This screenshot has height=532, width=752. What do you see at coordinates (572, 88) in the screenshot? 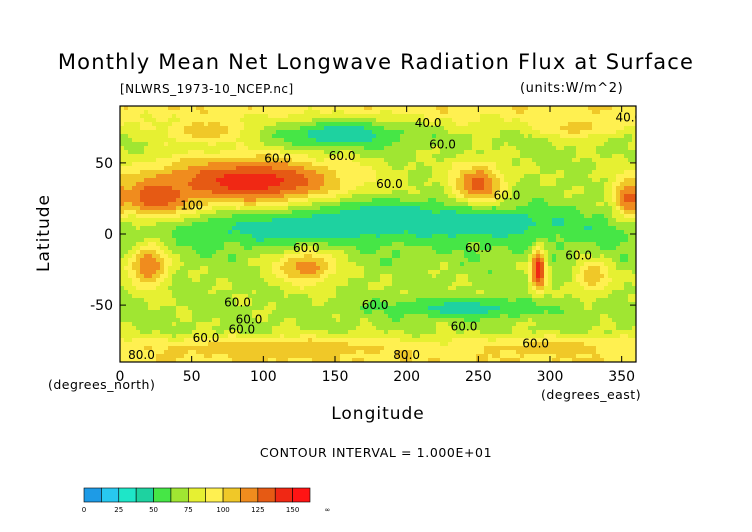
I see `units-label: (units:W/m^2)` at bounding box center [572, 88].